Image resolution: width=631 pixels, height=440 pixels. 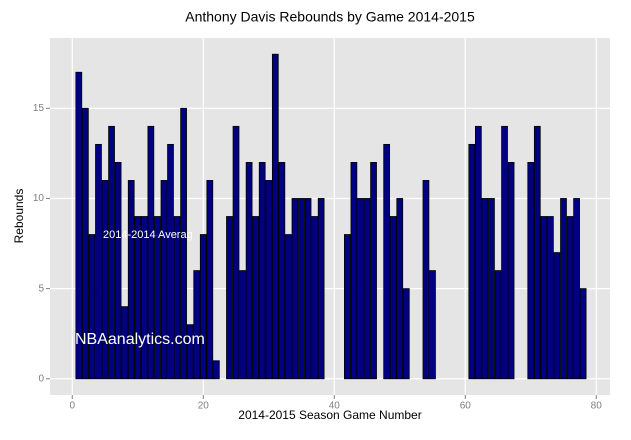 What do you see at coordinates (148, 235) in the screenshot?
I see `annotation: 2014-2014 Averag` at bounding box center [148, 235].